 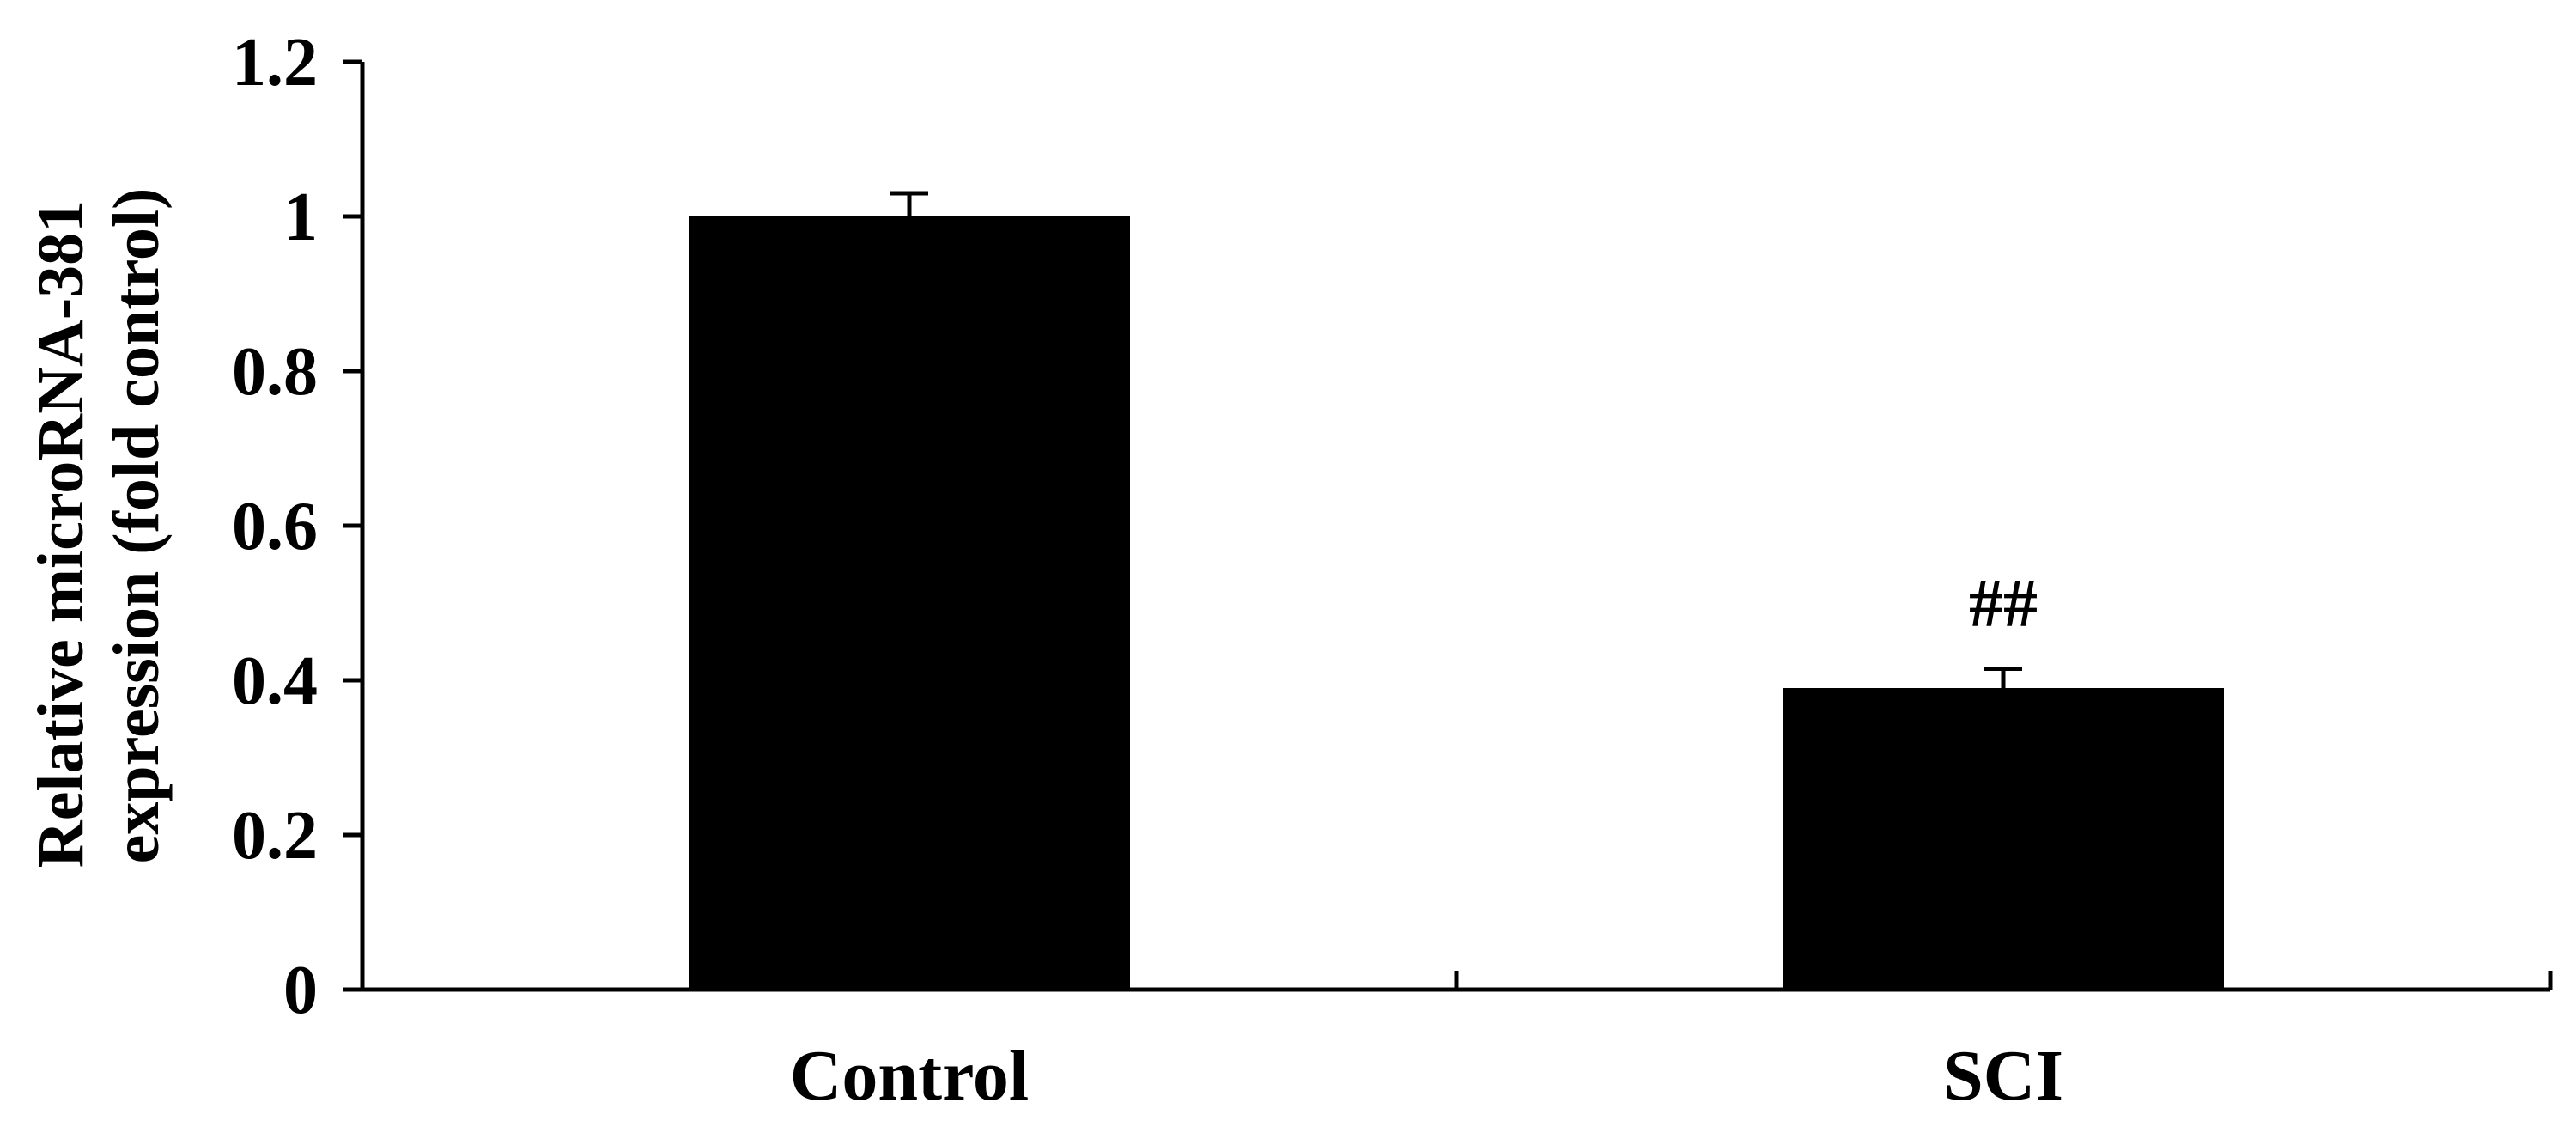 I want to click on annotations: ##, so click(x=2004, y=604).